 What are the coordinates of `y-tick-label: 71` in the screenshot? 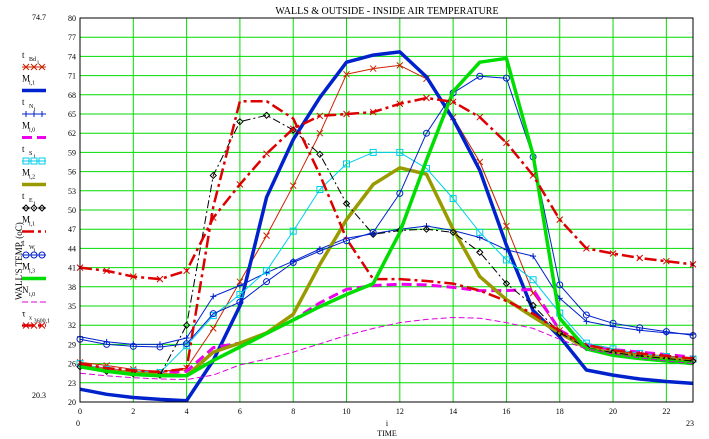 It's located at (72, 76).